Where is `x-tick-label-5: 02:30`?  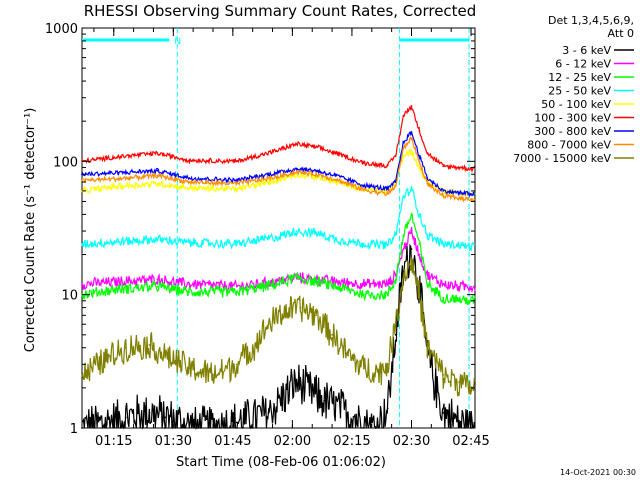
x-tick-label-5: 02:30 is located at coordinates (411, 441).